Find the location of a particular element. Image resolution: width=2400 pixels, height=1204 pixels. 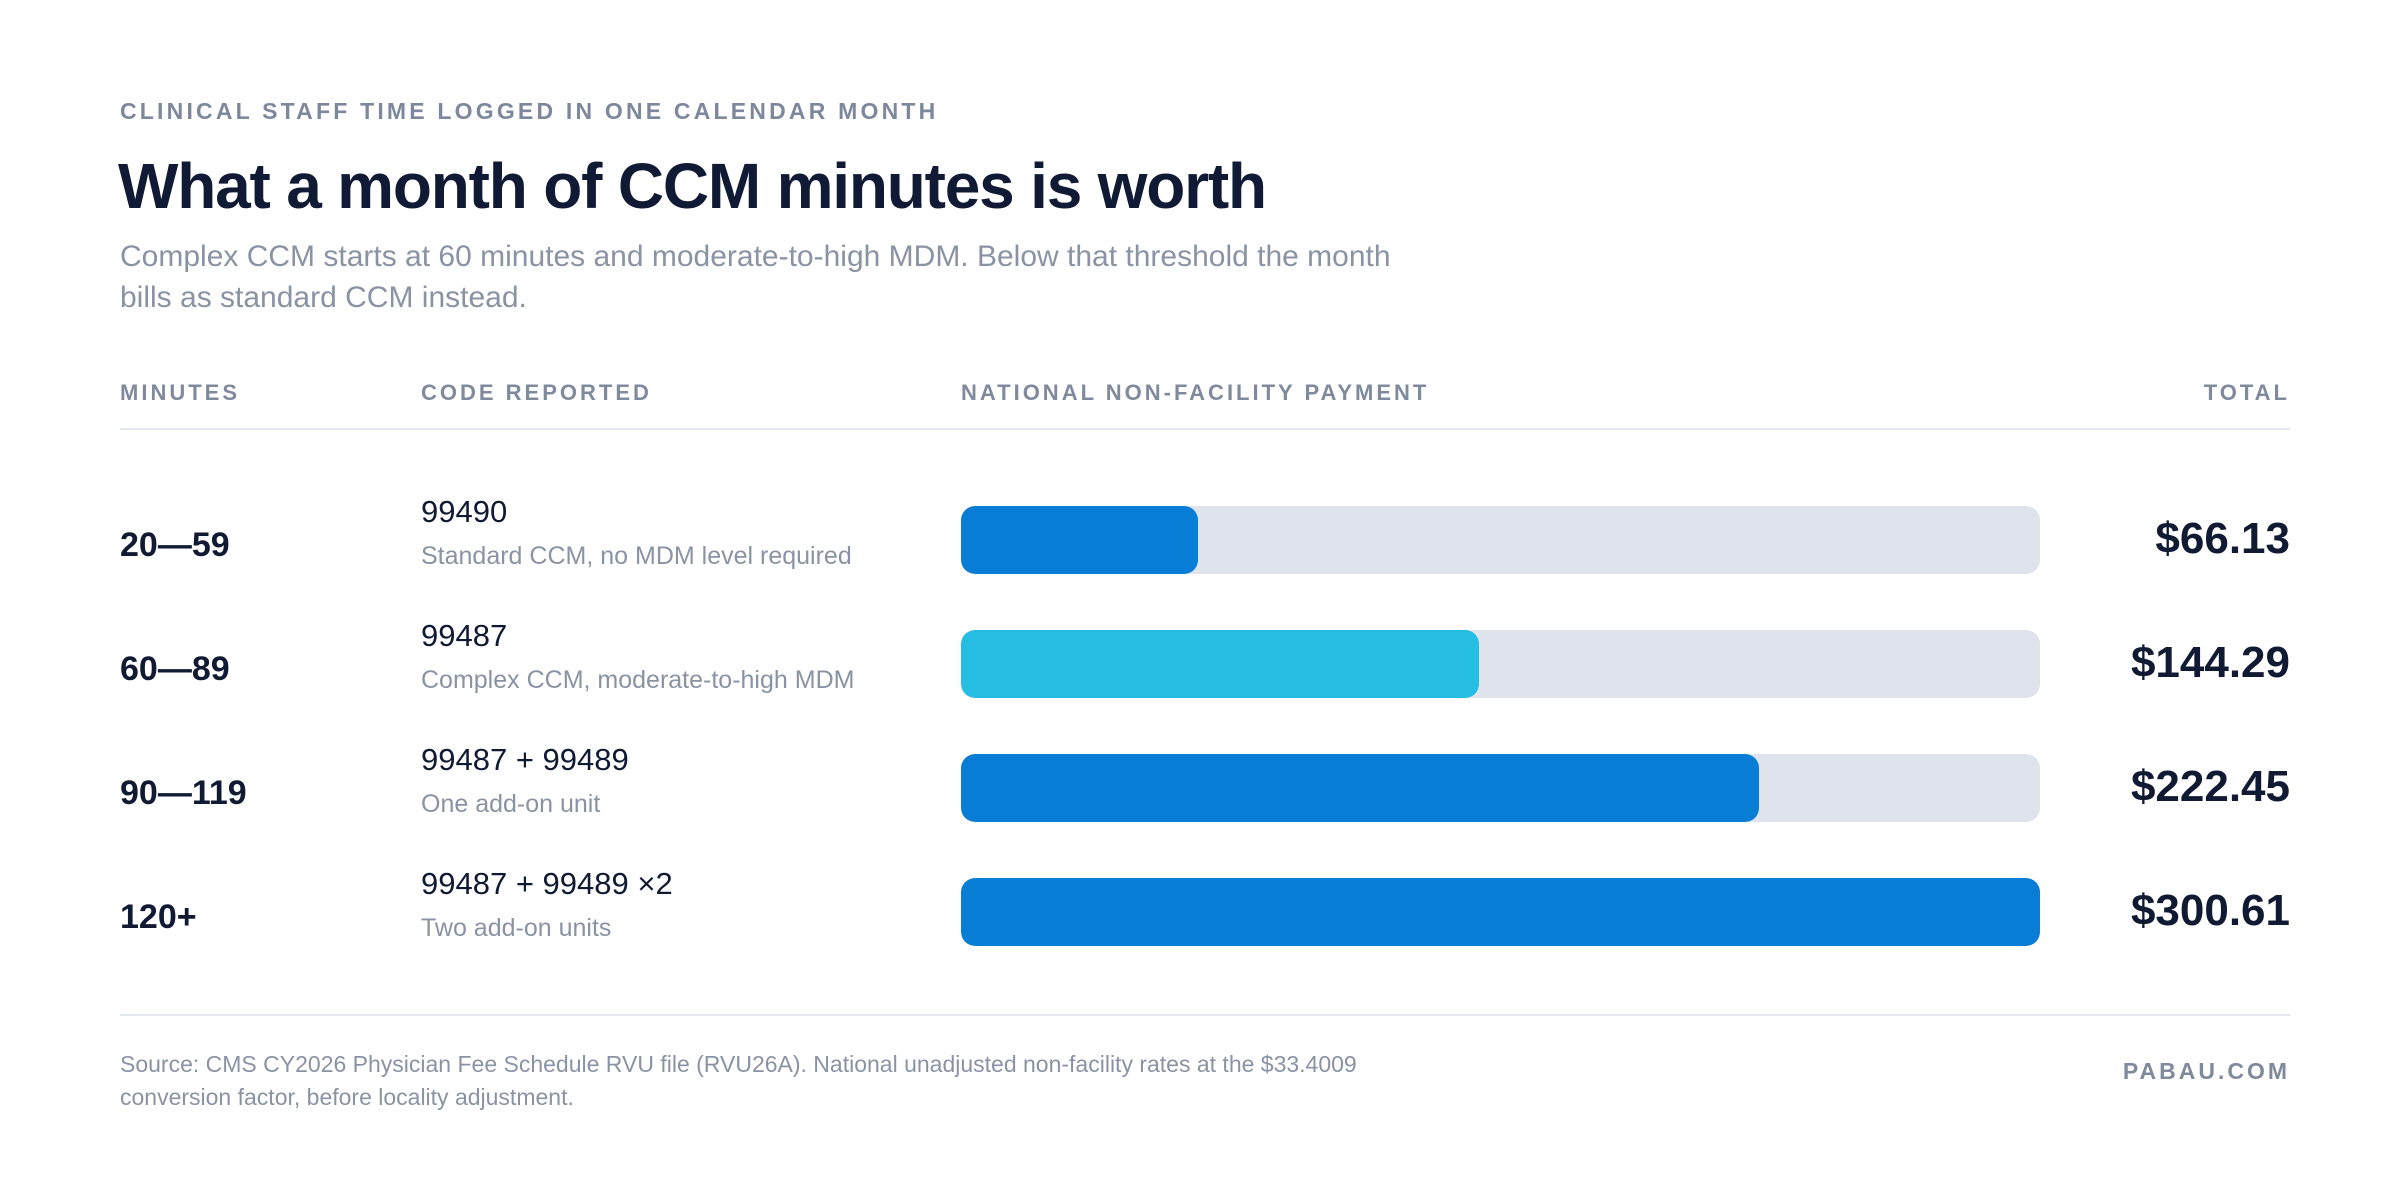

column-header-total: TOTAL is located at coordinates (2246, 392).